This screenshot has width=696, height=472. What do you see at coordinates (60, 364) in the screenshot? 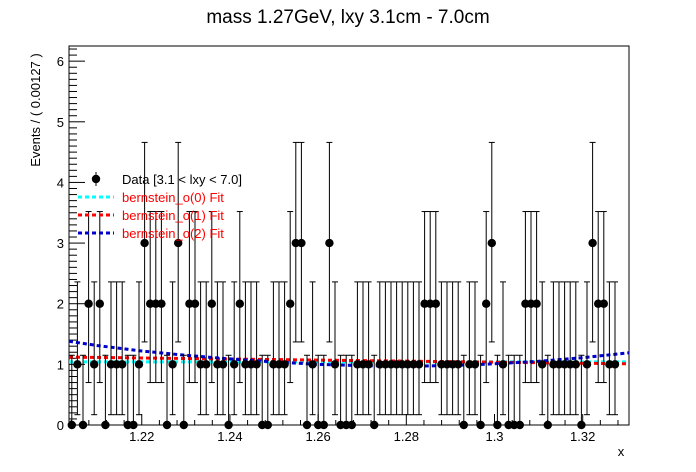
I see `y-tick-label: 1` at bounding box center [60, 364].